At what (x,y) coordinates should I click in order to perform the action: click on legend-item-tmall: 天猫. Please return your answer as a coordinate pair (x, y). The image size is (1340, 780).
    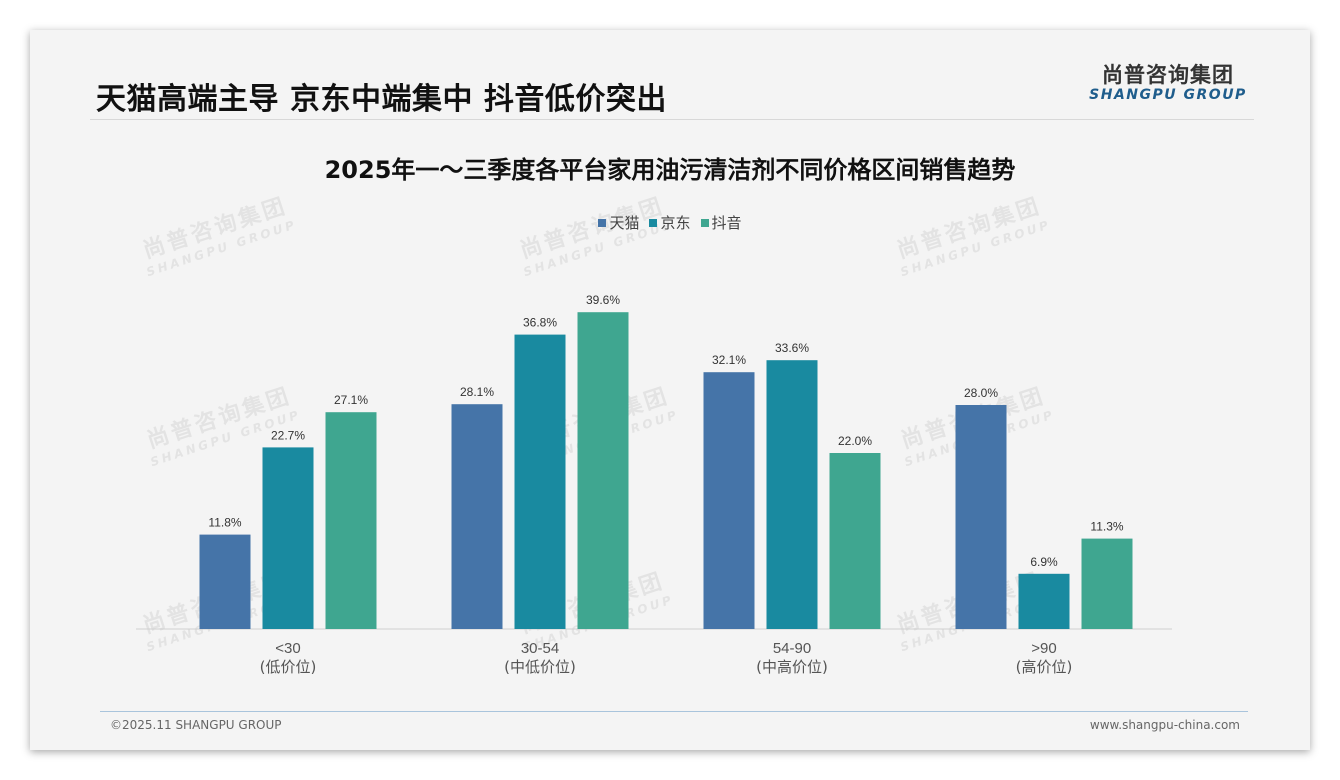
    Looking at the image, I should click on (618, 222).